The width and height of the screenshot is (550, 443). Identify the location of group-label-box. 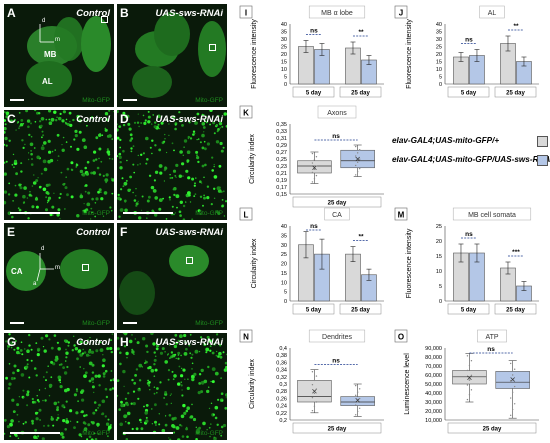
(468, 309).